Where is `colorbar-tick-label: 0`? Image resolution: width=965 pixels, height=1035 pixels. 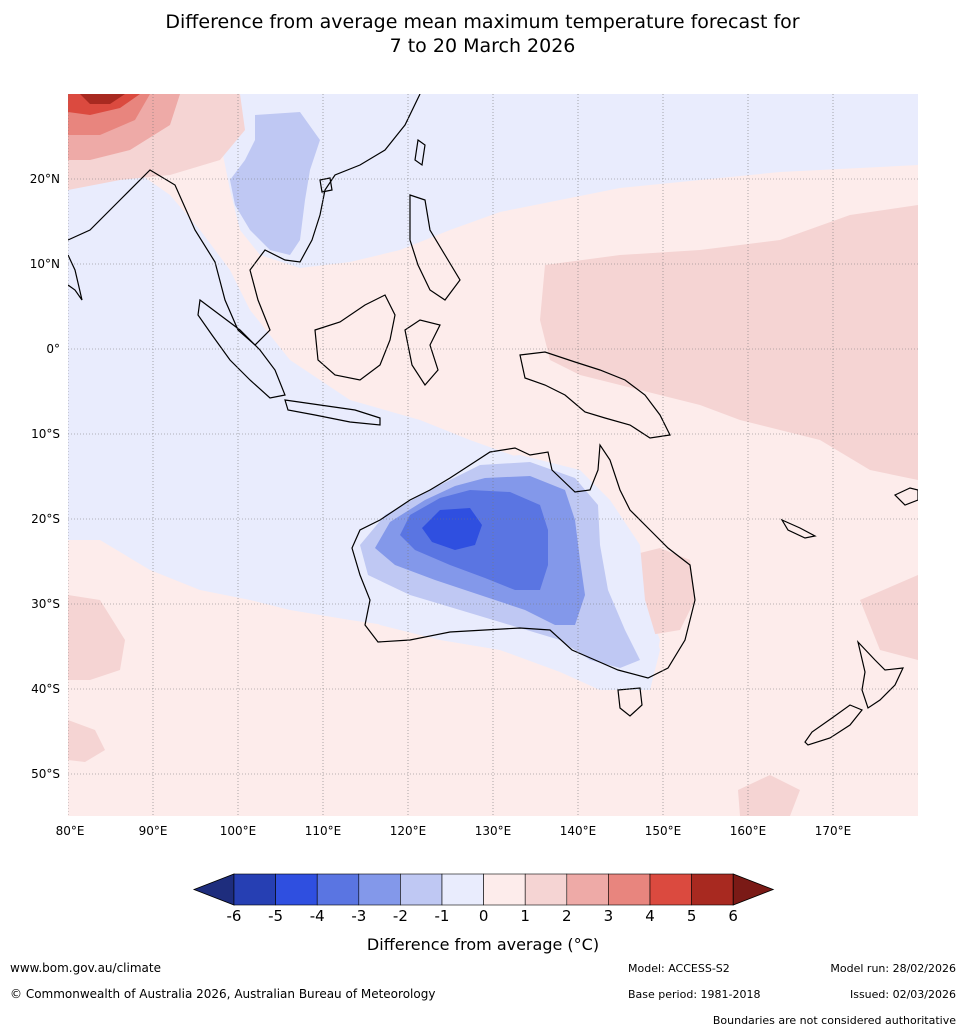
colorbar-tick-label: 0 is located at coordinates (484, 916).